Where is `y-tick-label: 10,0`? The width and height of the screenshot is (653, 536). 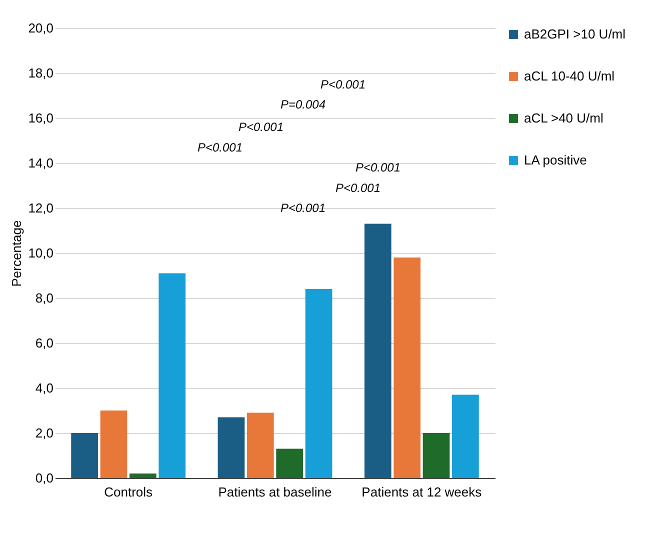
y-tick-label: 10,0 is located at coordinates (41, 253).